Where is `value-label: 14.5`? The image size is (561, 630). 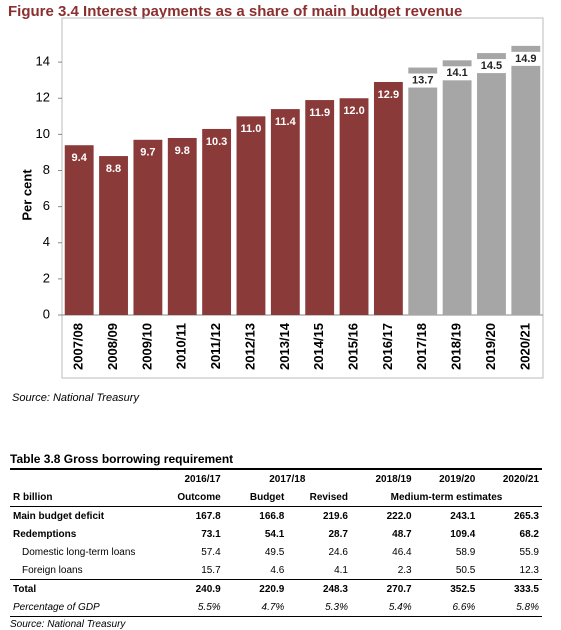 value-label: 14.5 is located at coordinates (491, 66).